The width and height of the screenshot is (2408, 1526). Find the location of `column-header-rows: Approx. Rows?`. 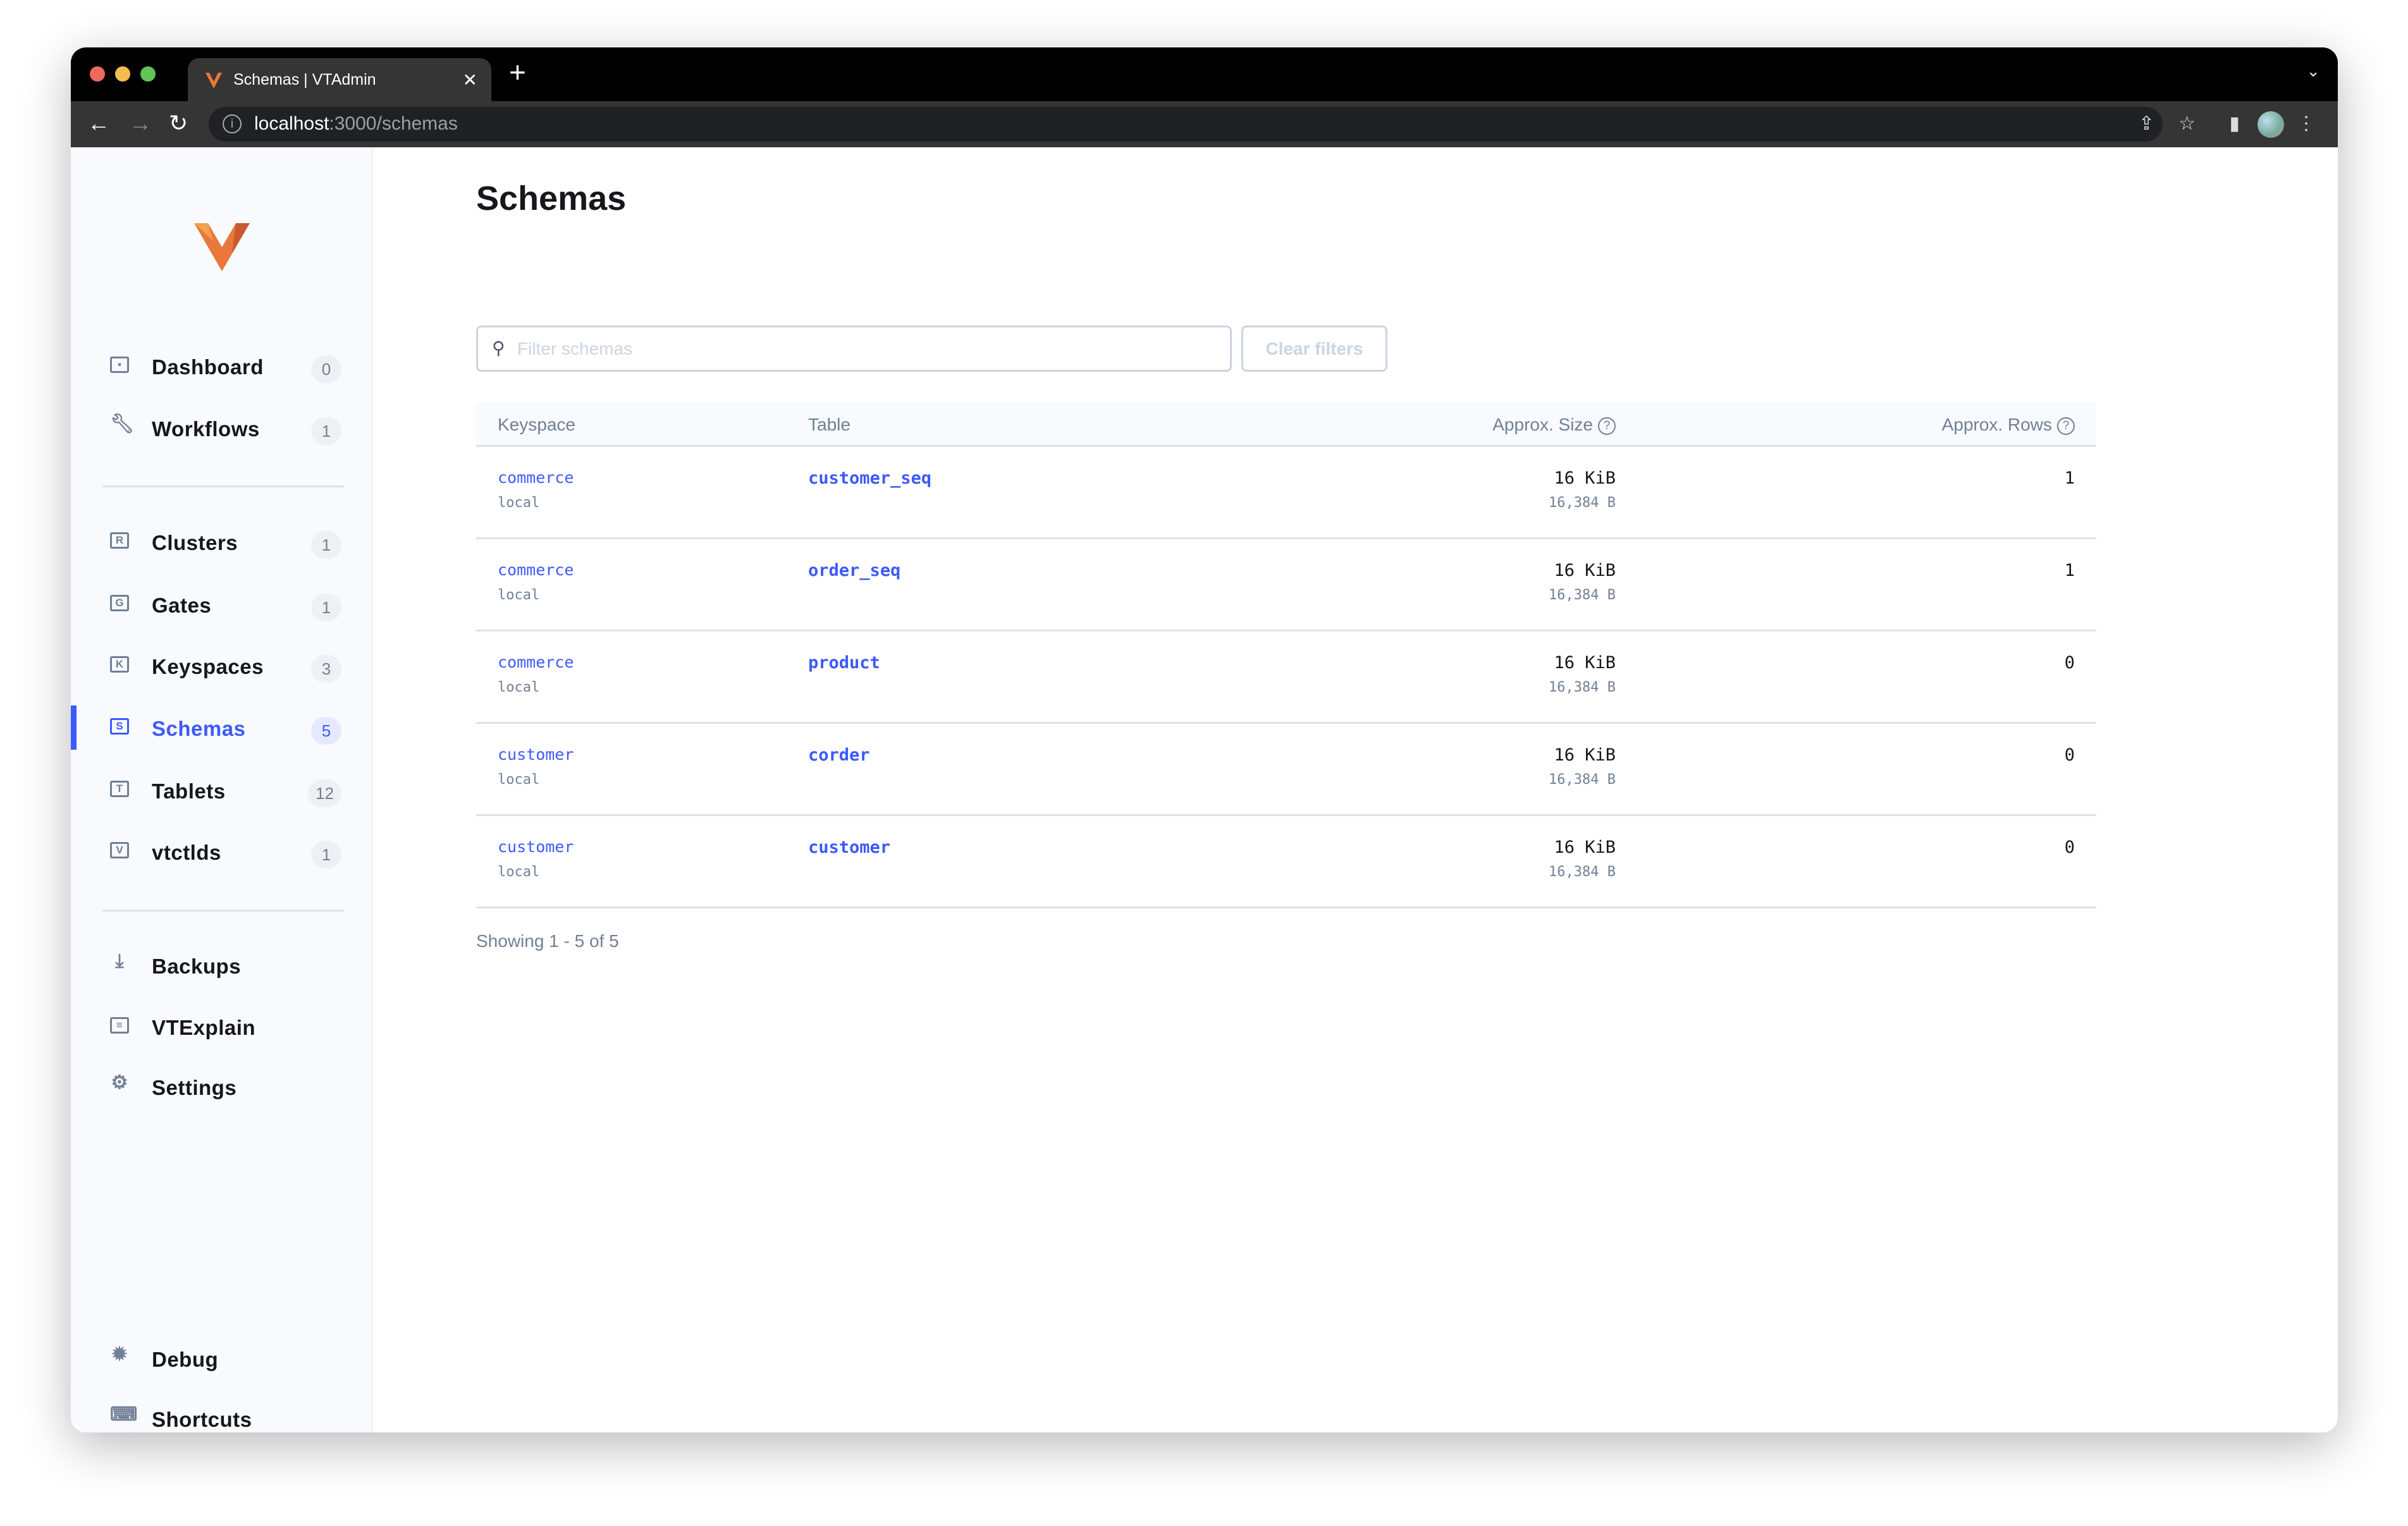

column-header-rows: Approx. Rows? is located at coordinates (2008, 425).